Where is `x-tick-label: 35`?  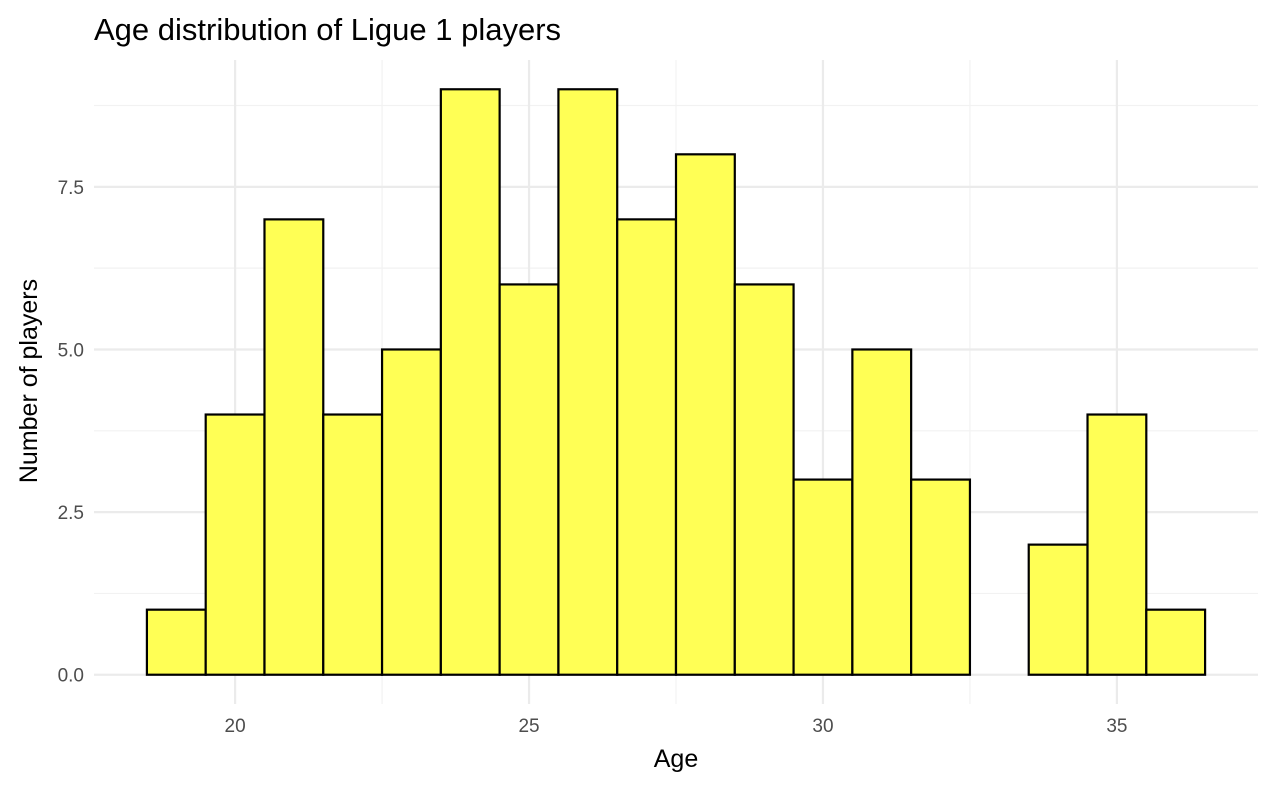 x-tick-label: 35 is located at coordinates (1116, 726).